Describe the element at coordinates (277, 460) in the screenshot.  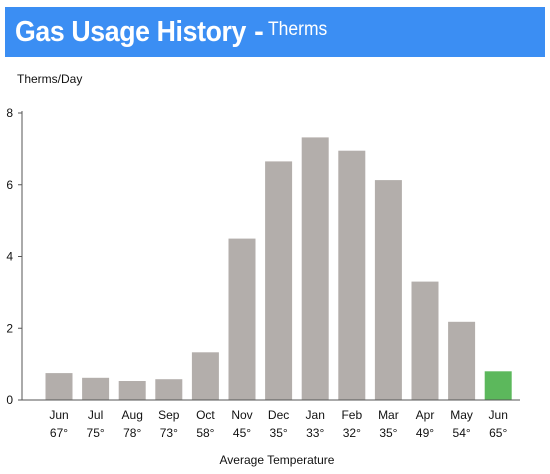
I see `x-axis-title: Average Temperature` at that location.